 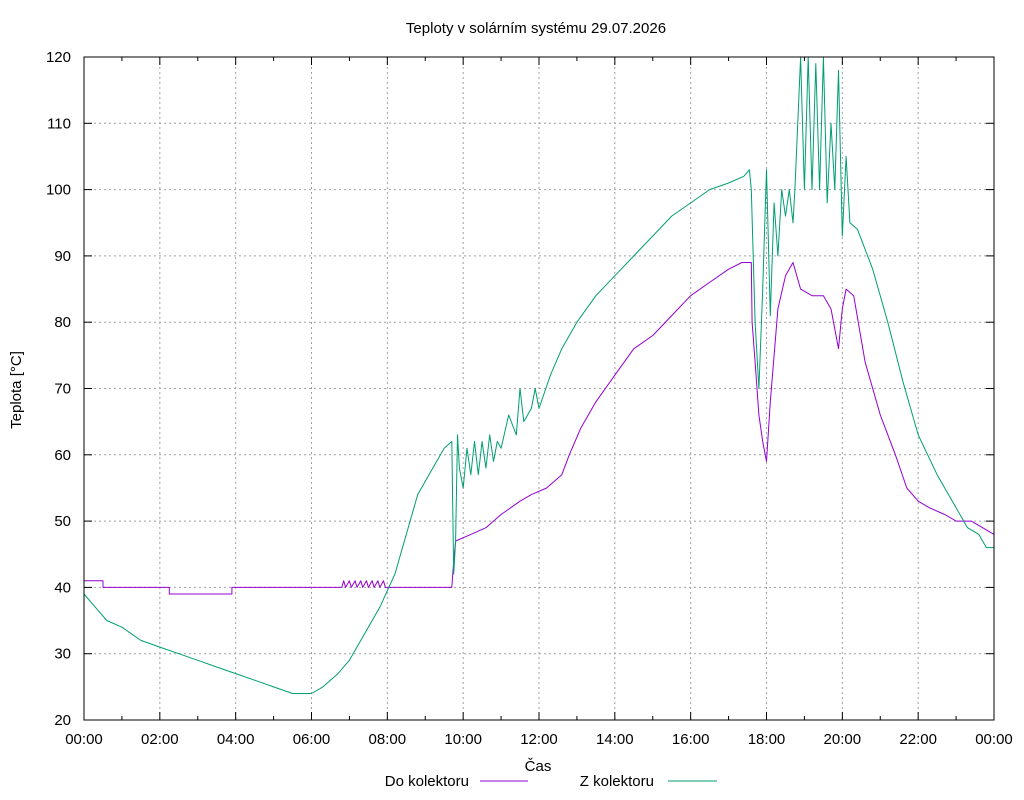 I want to click on y-tick-label: 80, so click(x=62, y=322).